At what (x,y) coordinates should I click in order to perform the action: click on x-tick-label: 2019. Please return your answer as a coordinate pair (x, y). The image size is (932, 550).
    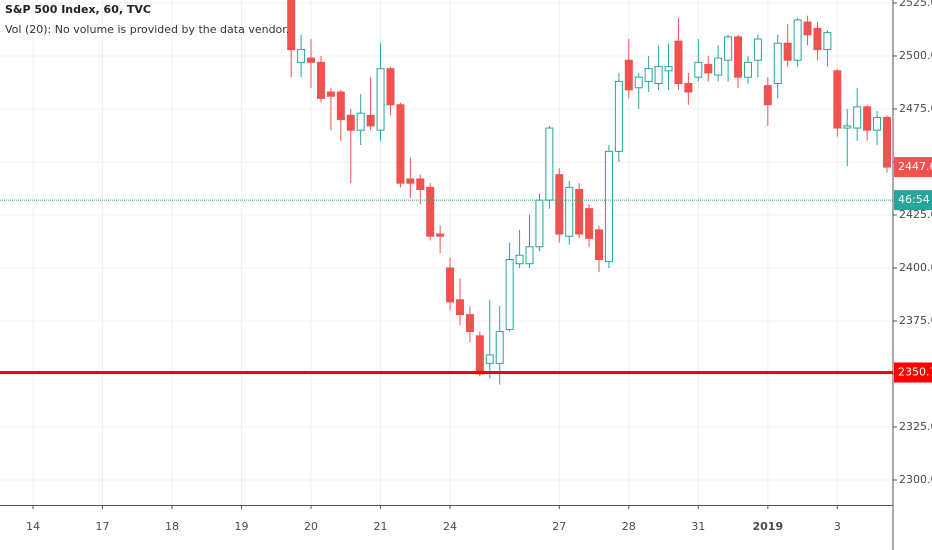
    Looking at the image, I should click on (768, 526).